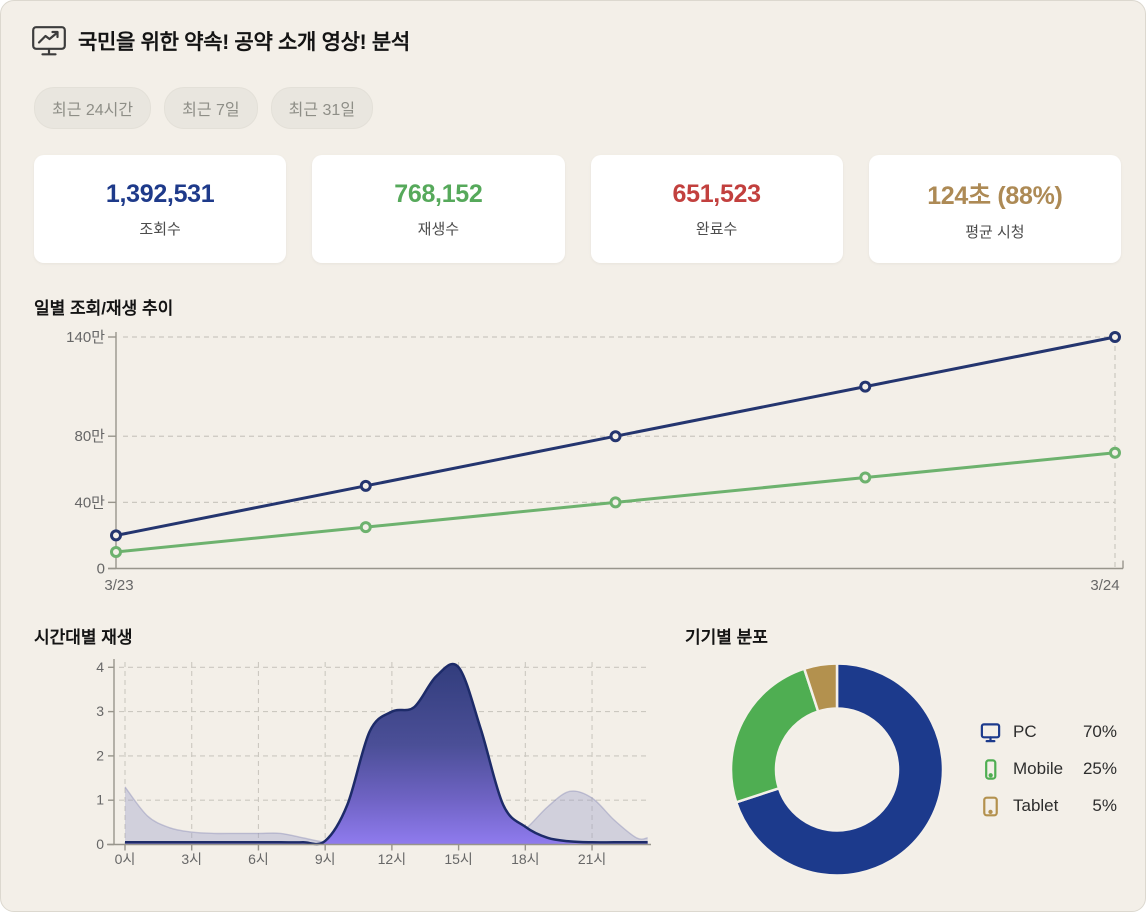  I want to click on presentation-chart-icon, so click(49, 41).